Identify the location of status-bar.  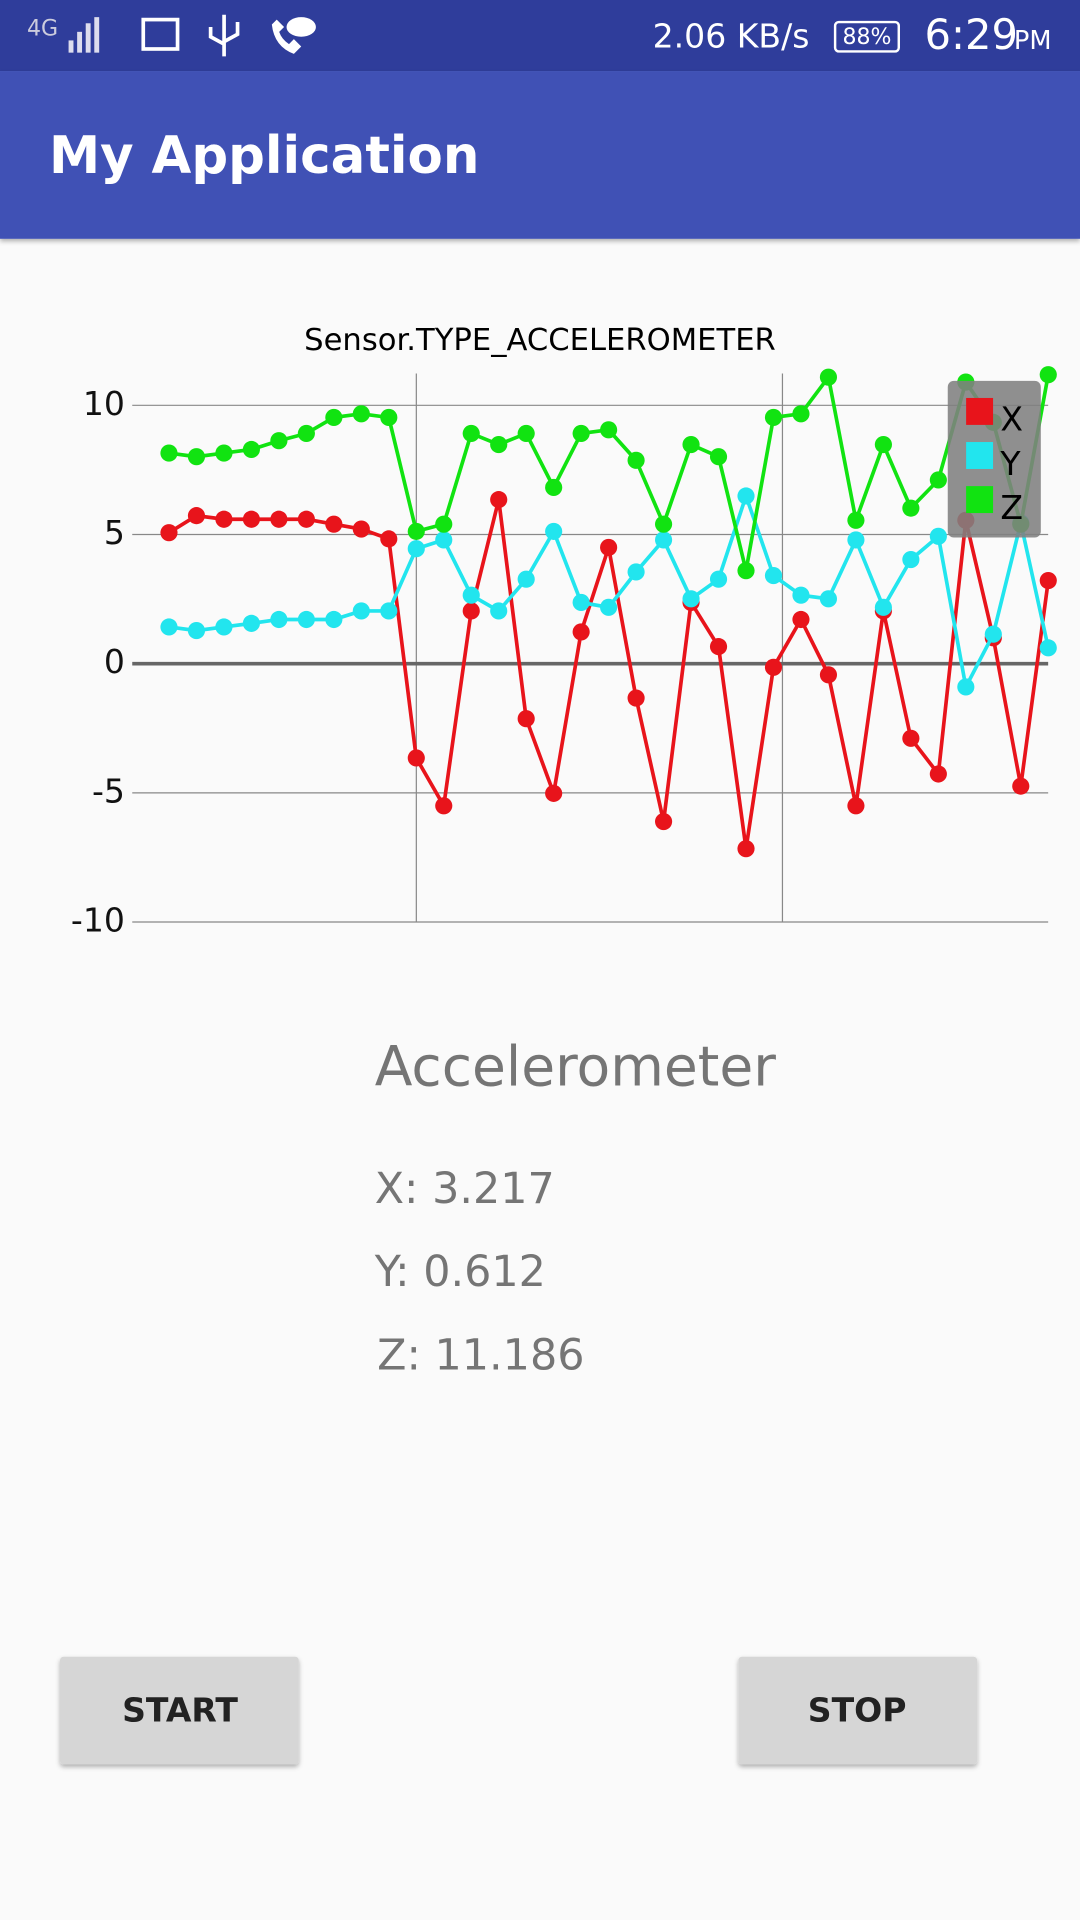
(540, 36).